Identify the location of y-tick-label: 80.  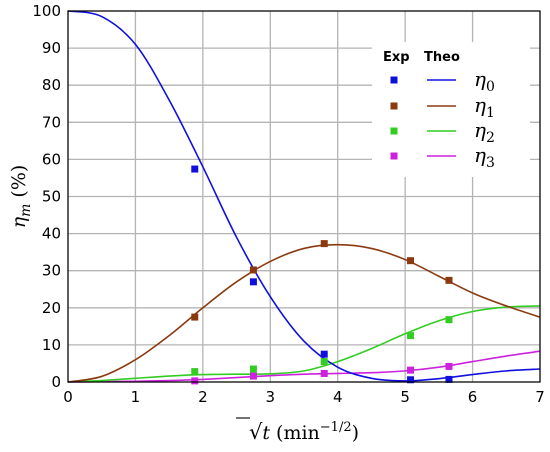
(51, 85).